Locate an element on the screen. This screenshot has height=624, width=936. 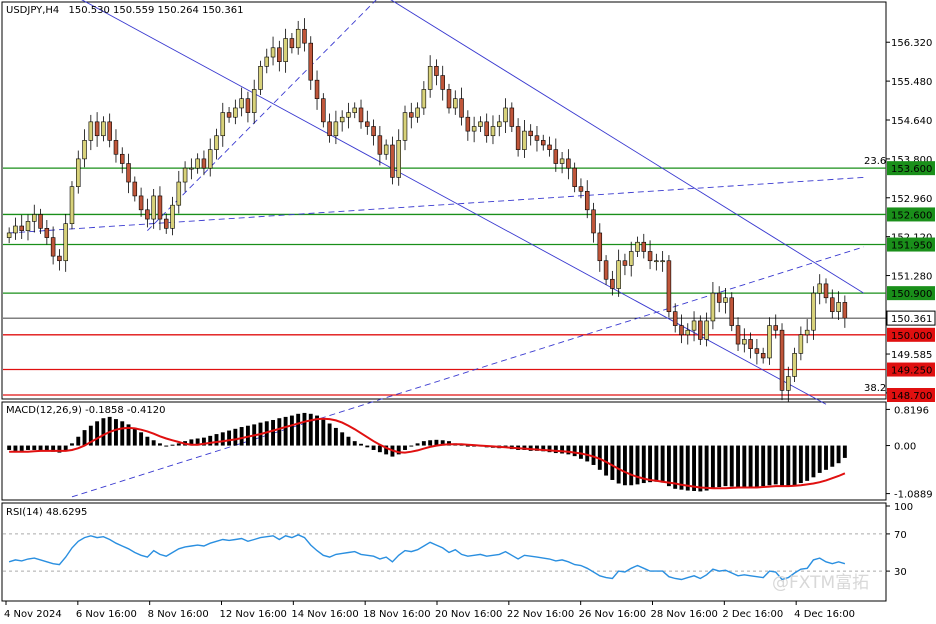
time-tick-label: 6 Nov 16:00 is located at coordinates (106, 614).